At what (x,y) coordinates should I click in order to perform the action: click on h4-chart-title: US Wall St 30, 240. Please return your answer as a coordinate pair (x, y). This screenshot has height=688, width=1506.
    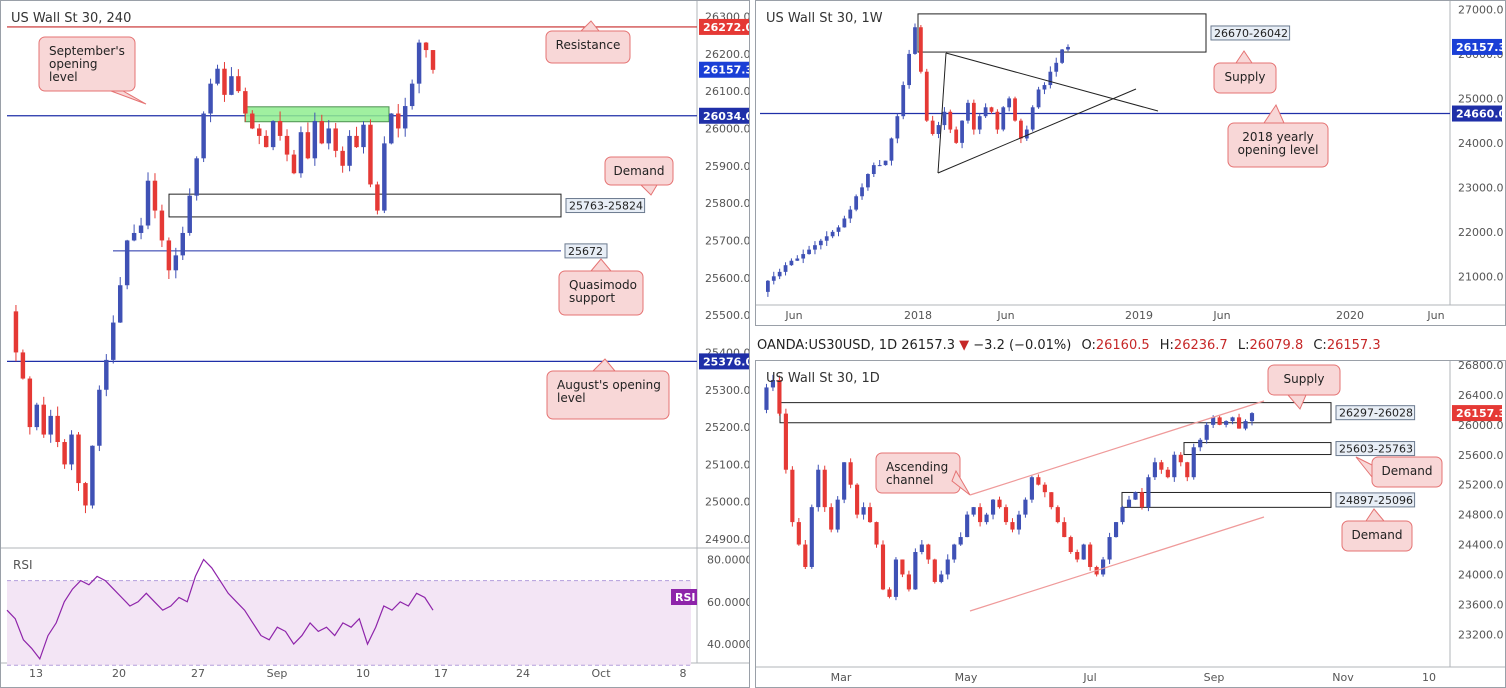
    Looking at the image, I should click on (71, 18).